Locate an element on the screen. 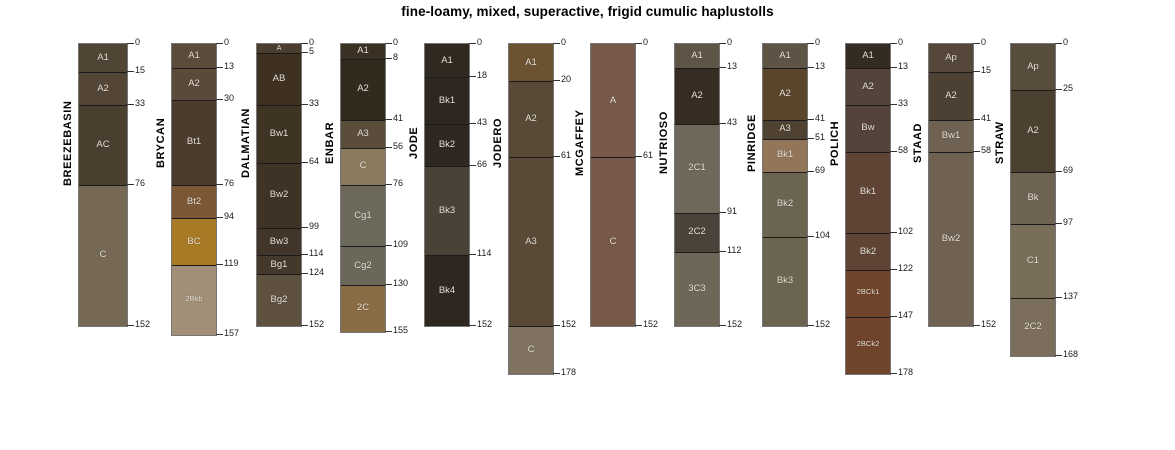 The height and width of the screenshot is (450, 1175). depth-label: 61 is located at coordinates (648, 155).